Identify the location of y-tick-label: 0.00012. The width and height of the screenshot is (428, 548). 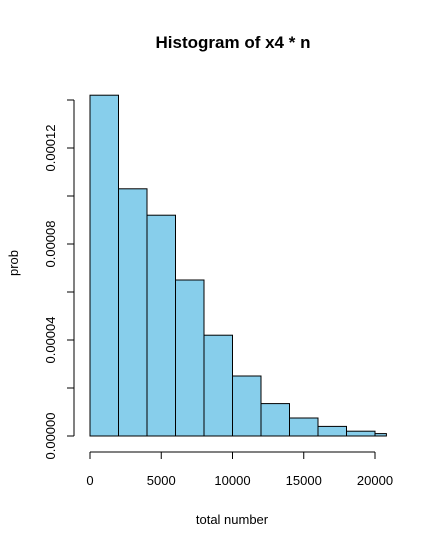
(50, 148).